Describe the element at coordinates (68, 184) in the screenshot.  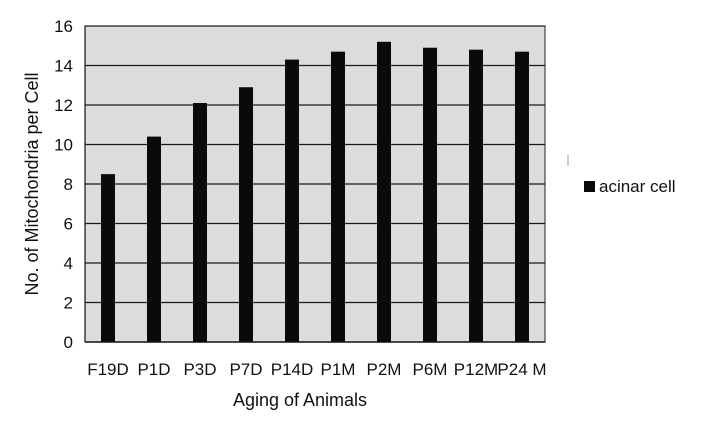
I see `y-tick-label: 8` at that location.